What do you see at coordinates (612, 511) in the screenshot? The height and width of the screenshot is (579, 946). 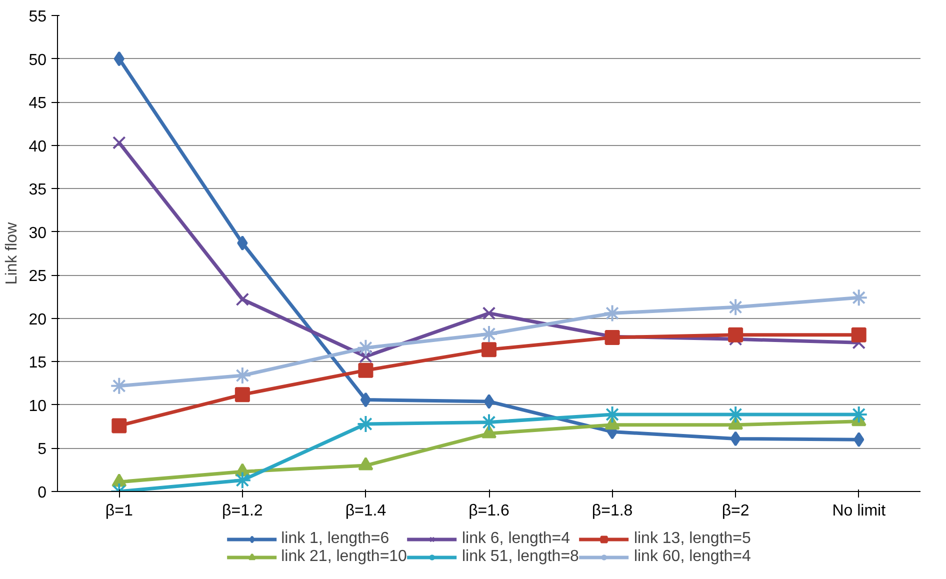 I see `x-tick-label: β=1.8` at bounding box center [612, 511].